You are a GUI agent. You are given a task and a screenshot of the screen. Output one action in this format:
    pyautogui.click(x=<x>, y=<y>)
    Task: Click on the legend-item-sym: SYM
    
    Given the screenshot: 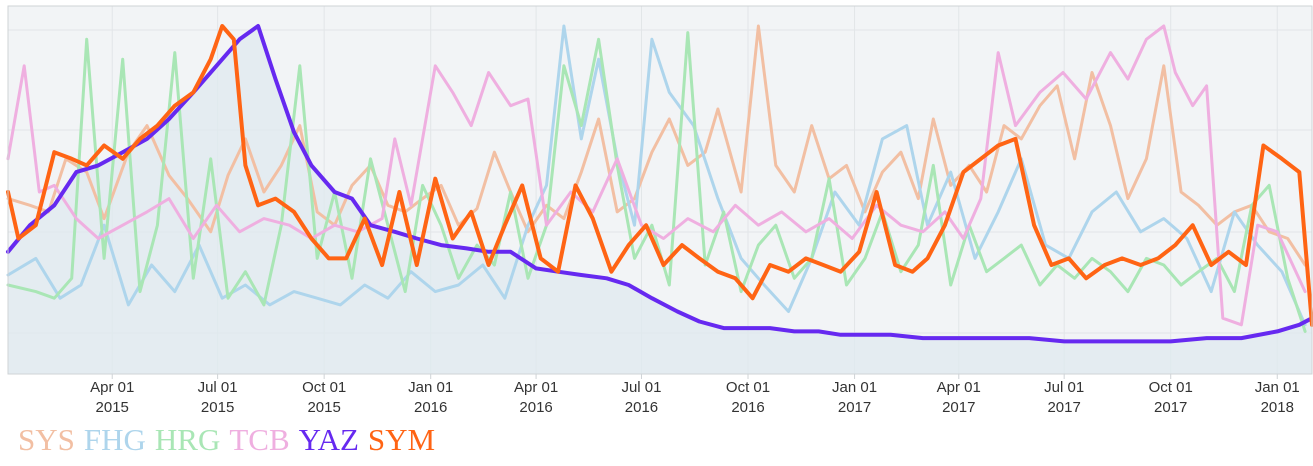 What is the action you would take?
    pyautogui.click(x=401, y=439)
    